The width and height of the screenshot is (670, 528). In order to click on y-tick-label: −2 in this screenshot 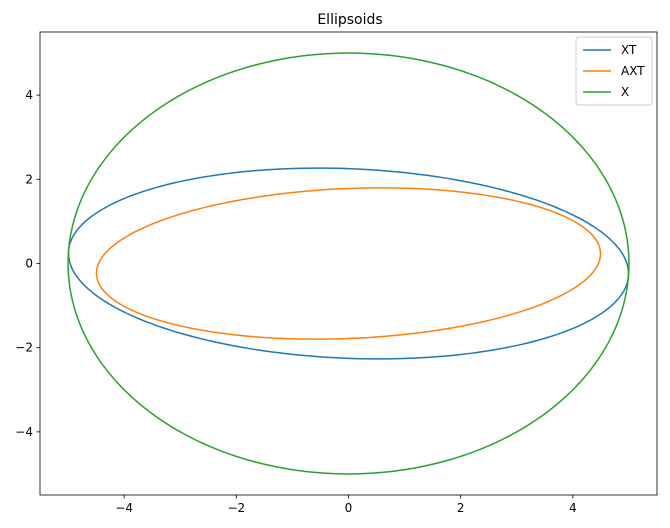, I will do `click(24, 348)`.